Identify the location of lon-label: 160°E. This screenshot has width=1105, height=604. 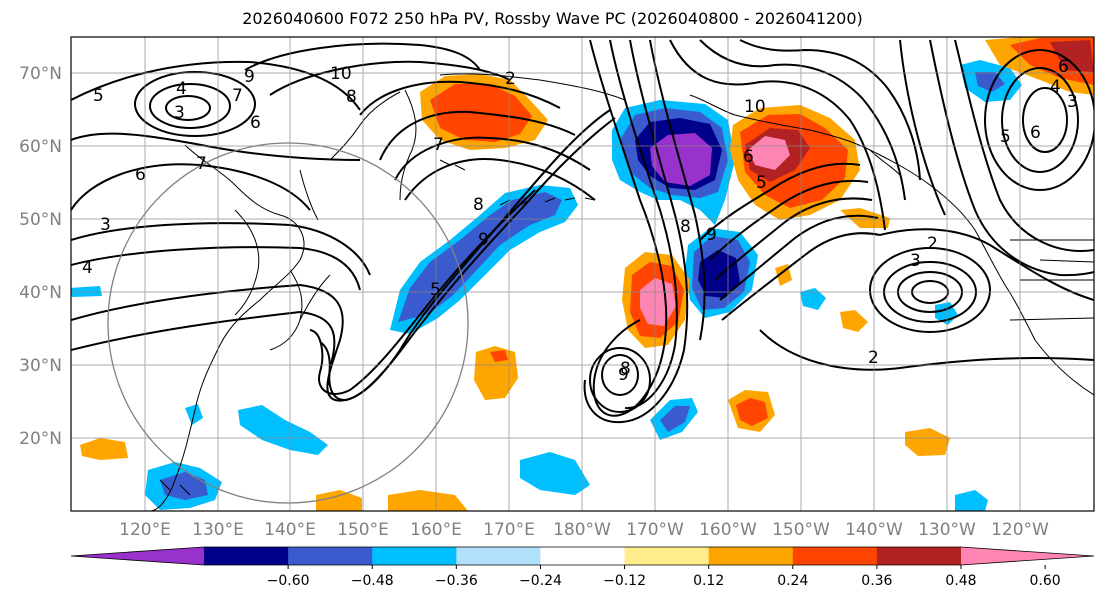
(436, 530).